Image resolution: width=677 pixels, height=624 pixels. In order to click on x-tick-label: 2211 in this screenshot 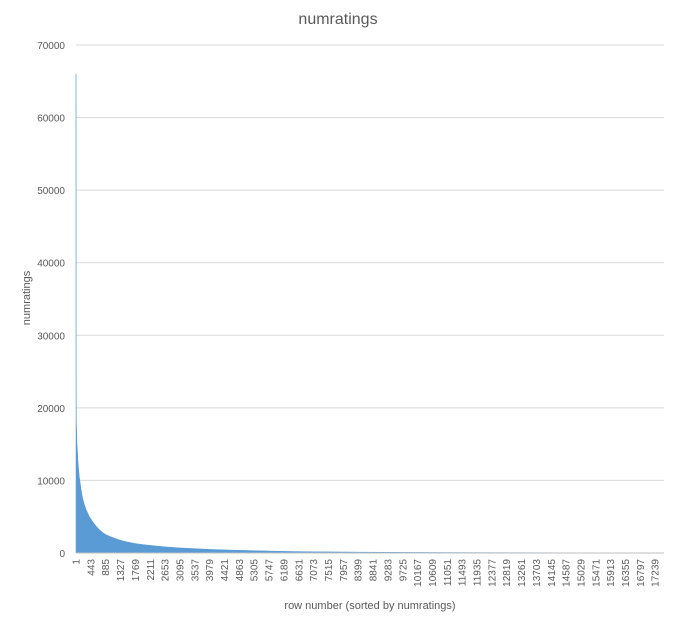, I will do `click(151, 570)`.